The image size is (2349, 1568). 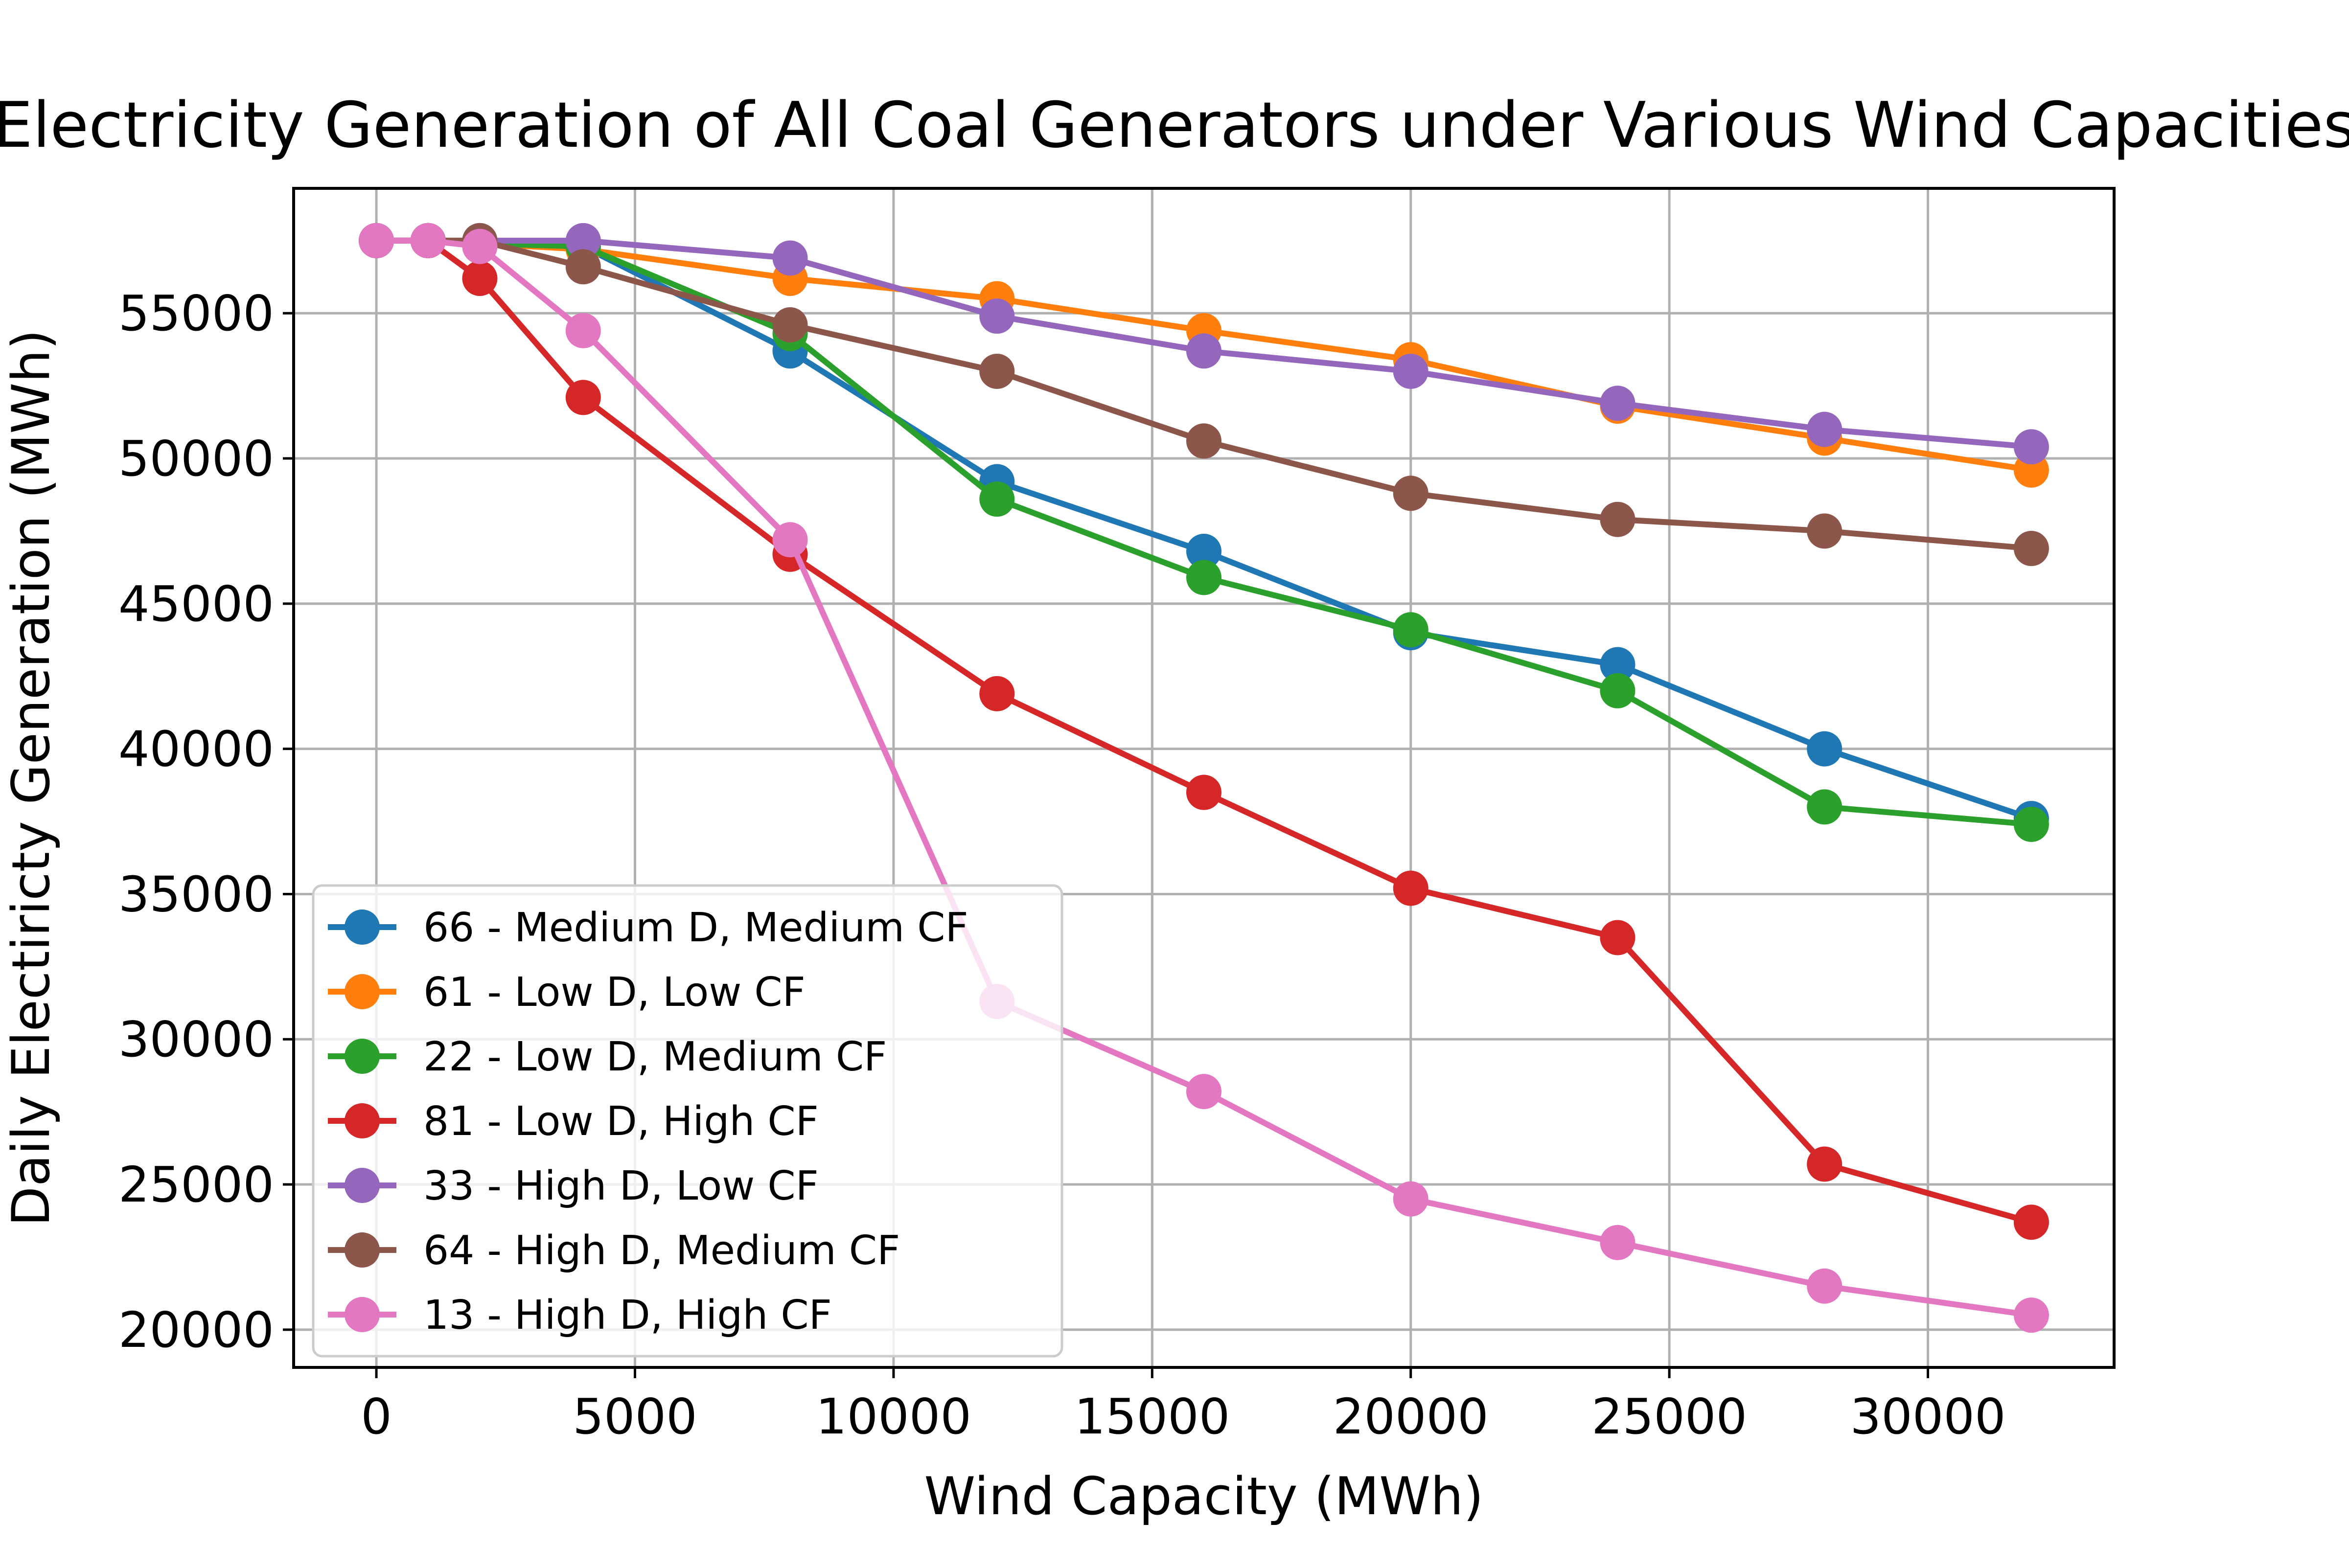 What do you see at coordinates (196, 894) in the screenshot?
I see `y-tick-label: 35000` at bounding box center [196, 894].